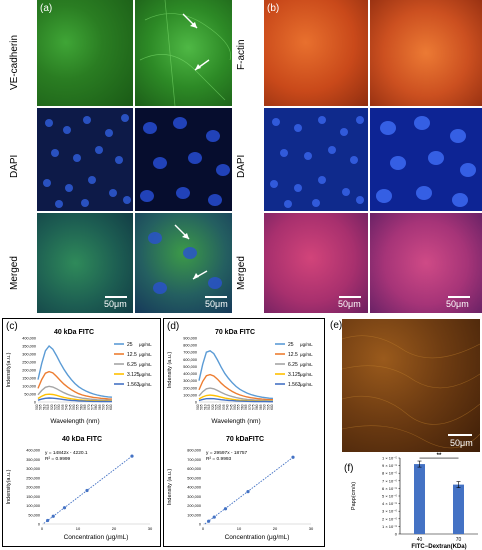 This screenshot has width=482, height=550. I want to click on x-tick-label: 585, so click(261, 407).